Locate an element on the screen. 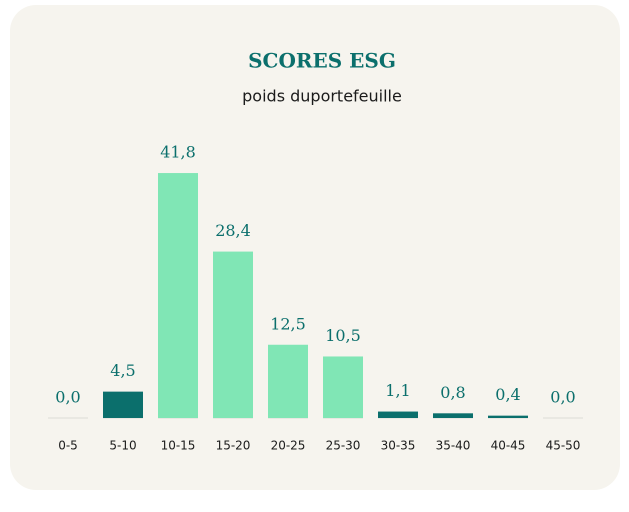  x-tick-label: 15-20 is located at coordinates (233, 446).